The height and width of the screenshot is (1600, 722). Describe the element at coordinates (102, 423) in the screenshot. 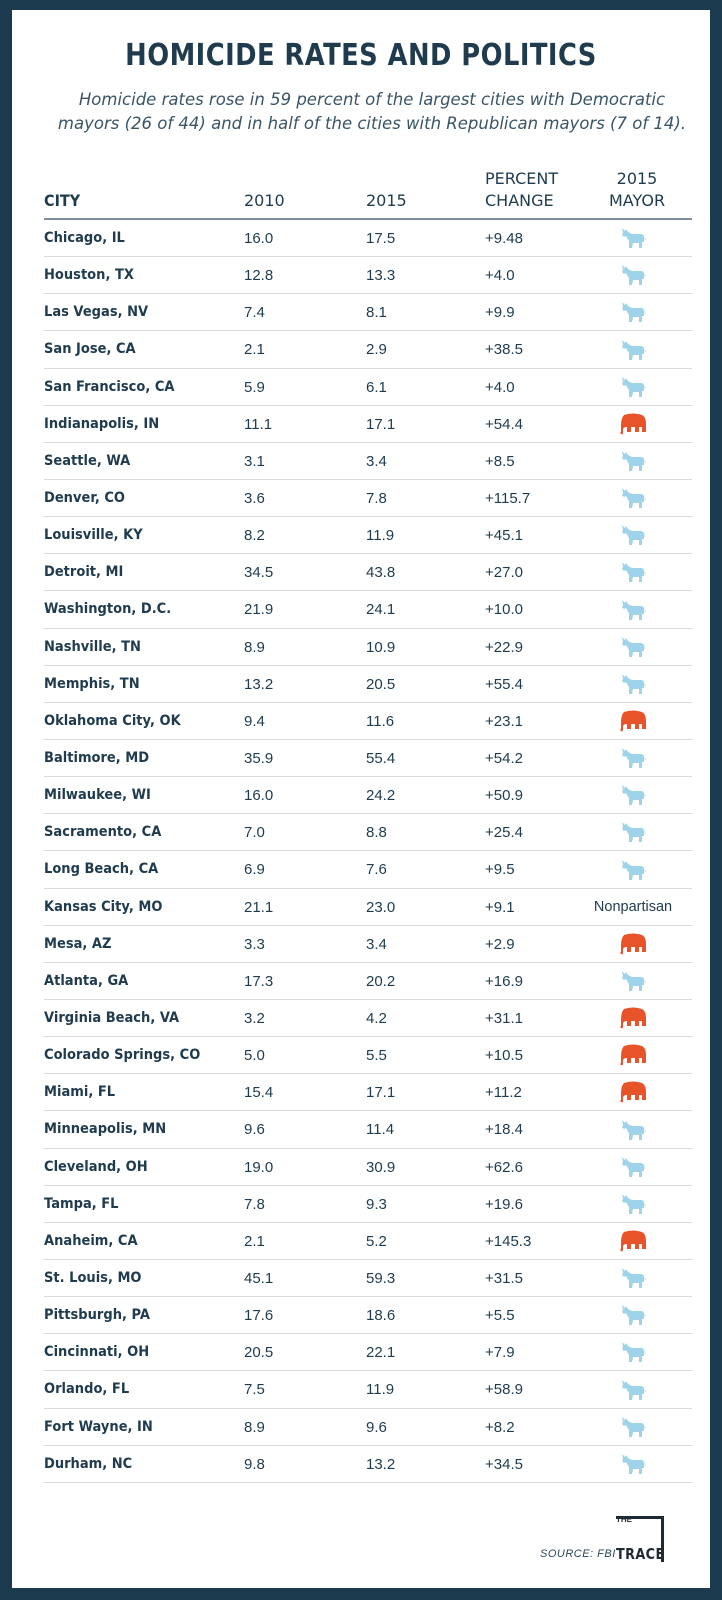

I see `row-city: Indianapolis, IN` at that location.